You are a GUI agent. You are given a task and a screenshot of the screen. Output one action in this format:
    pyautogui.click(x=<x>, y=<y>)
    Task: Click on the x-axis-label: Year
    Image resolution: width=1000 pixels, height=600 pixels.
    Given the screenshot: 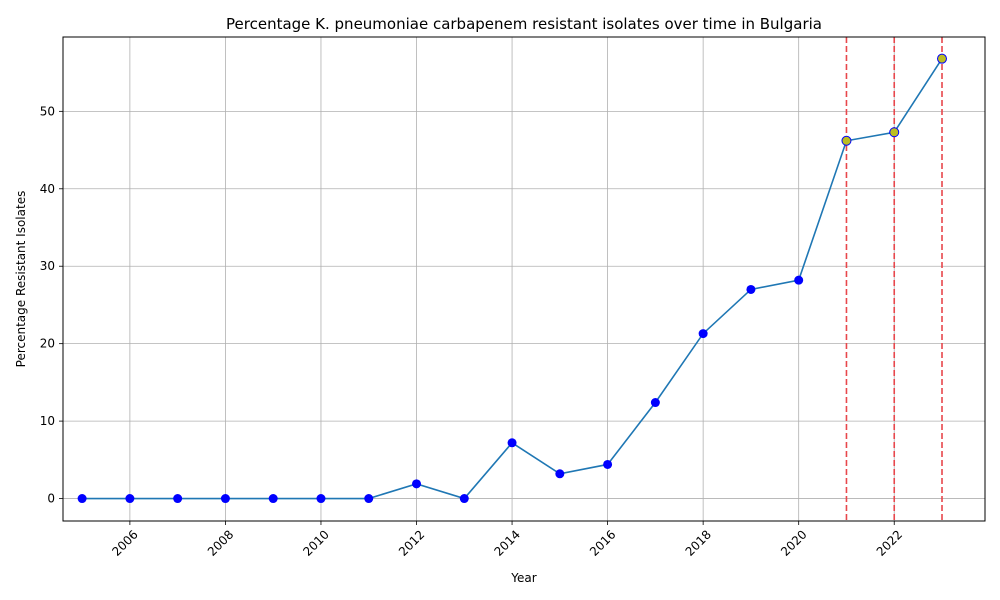 What is the action you would take?
    pyautogui.click(x=523, y=578)
    